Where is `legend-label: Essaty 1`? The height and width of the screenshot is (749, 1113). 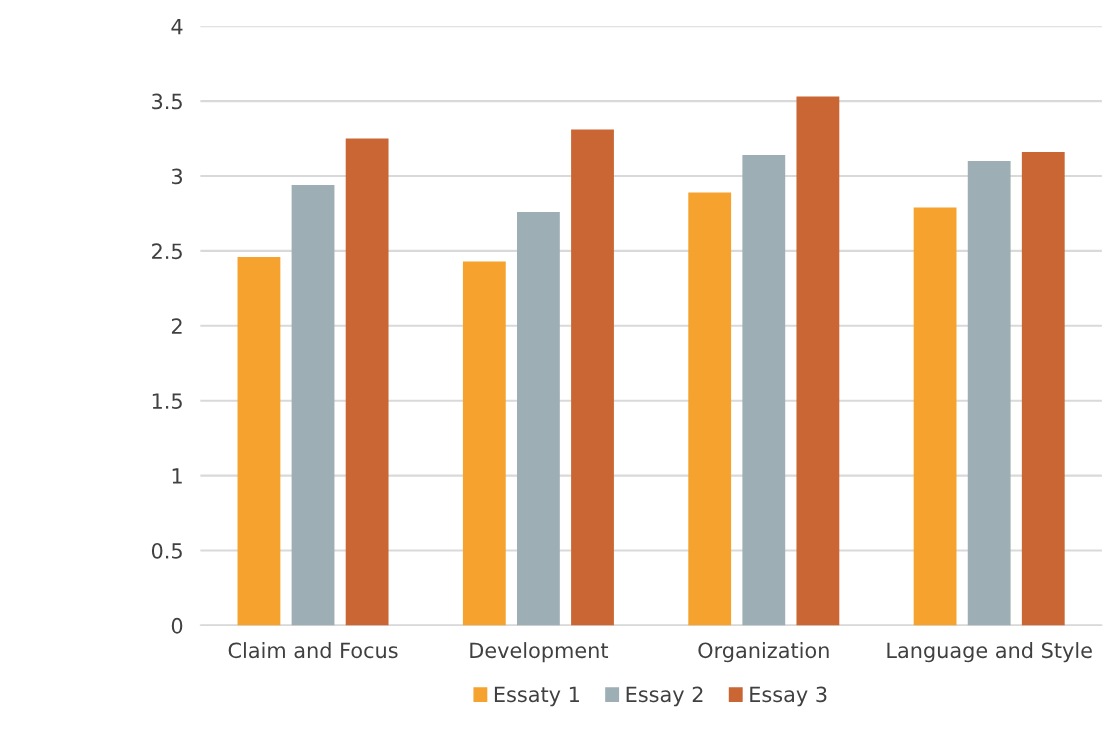
legend-label: Essaty 1 is located at coordinates (536, 696).